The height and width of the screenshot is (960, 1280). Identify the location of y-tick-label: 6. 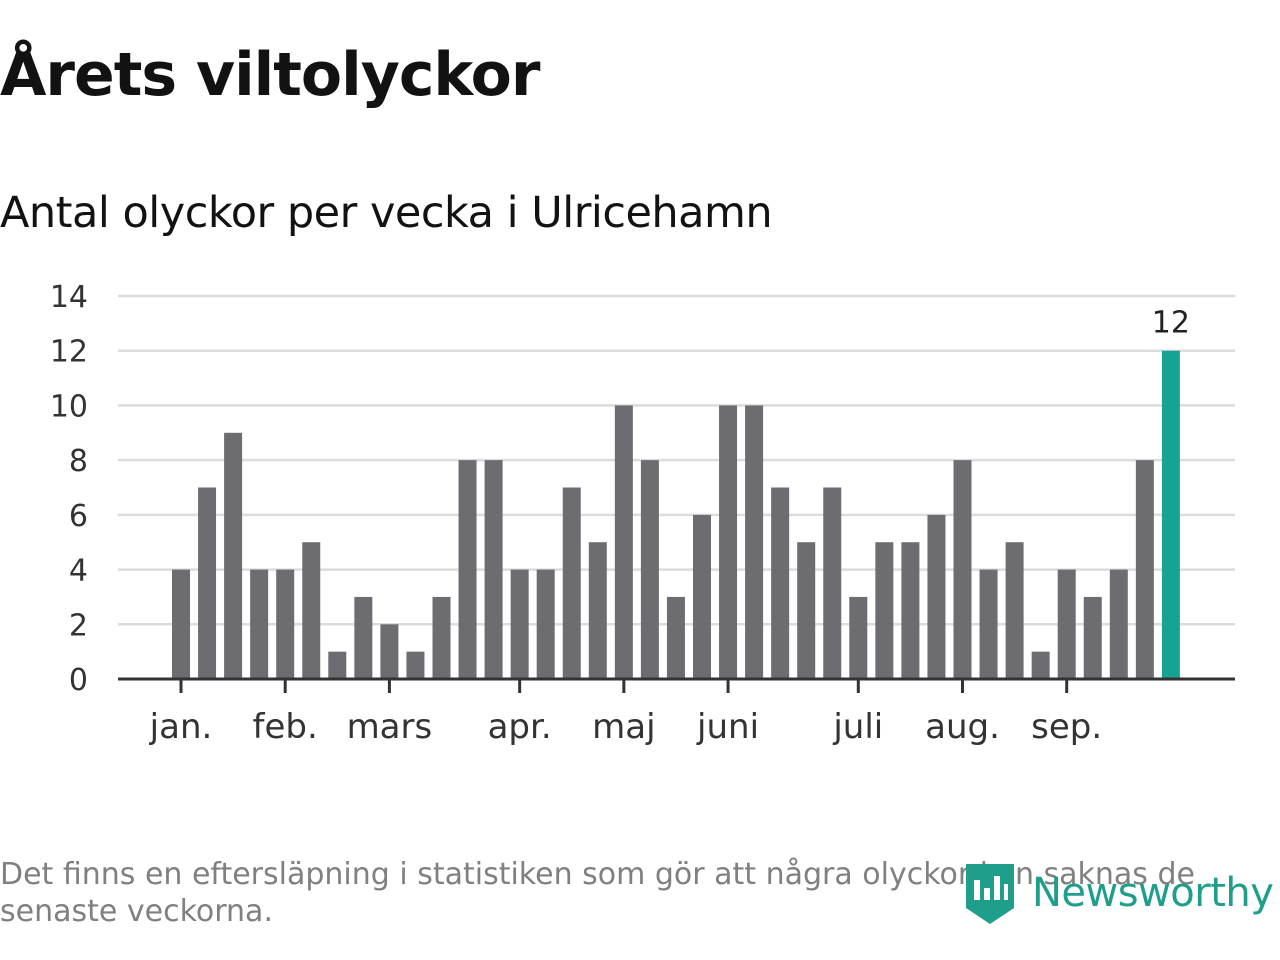
(78, 516).